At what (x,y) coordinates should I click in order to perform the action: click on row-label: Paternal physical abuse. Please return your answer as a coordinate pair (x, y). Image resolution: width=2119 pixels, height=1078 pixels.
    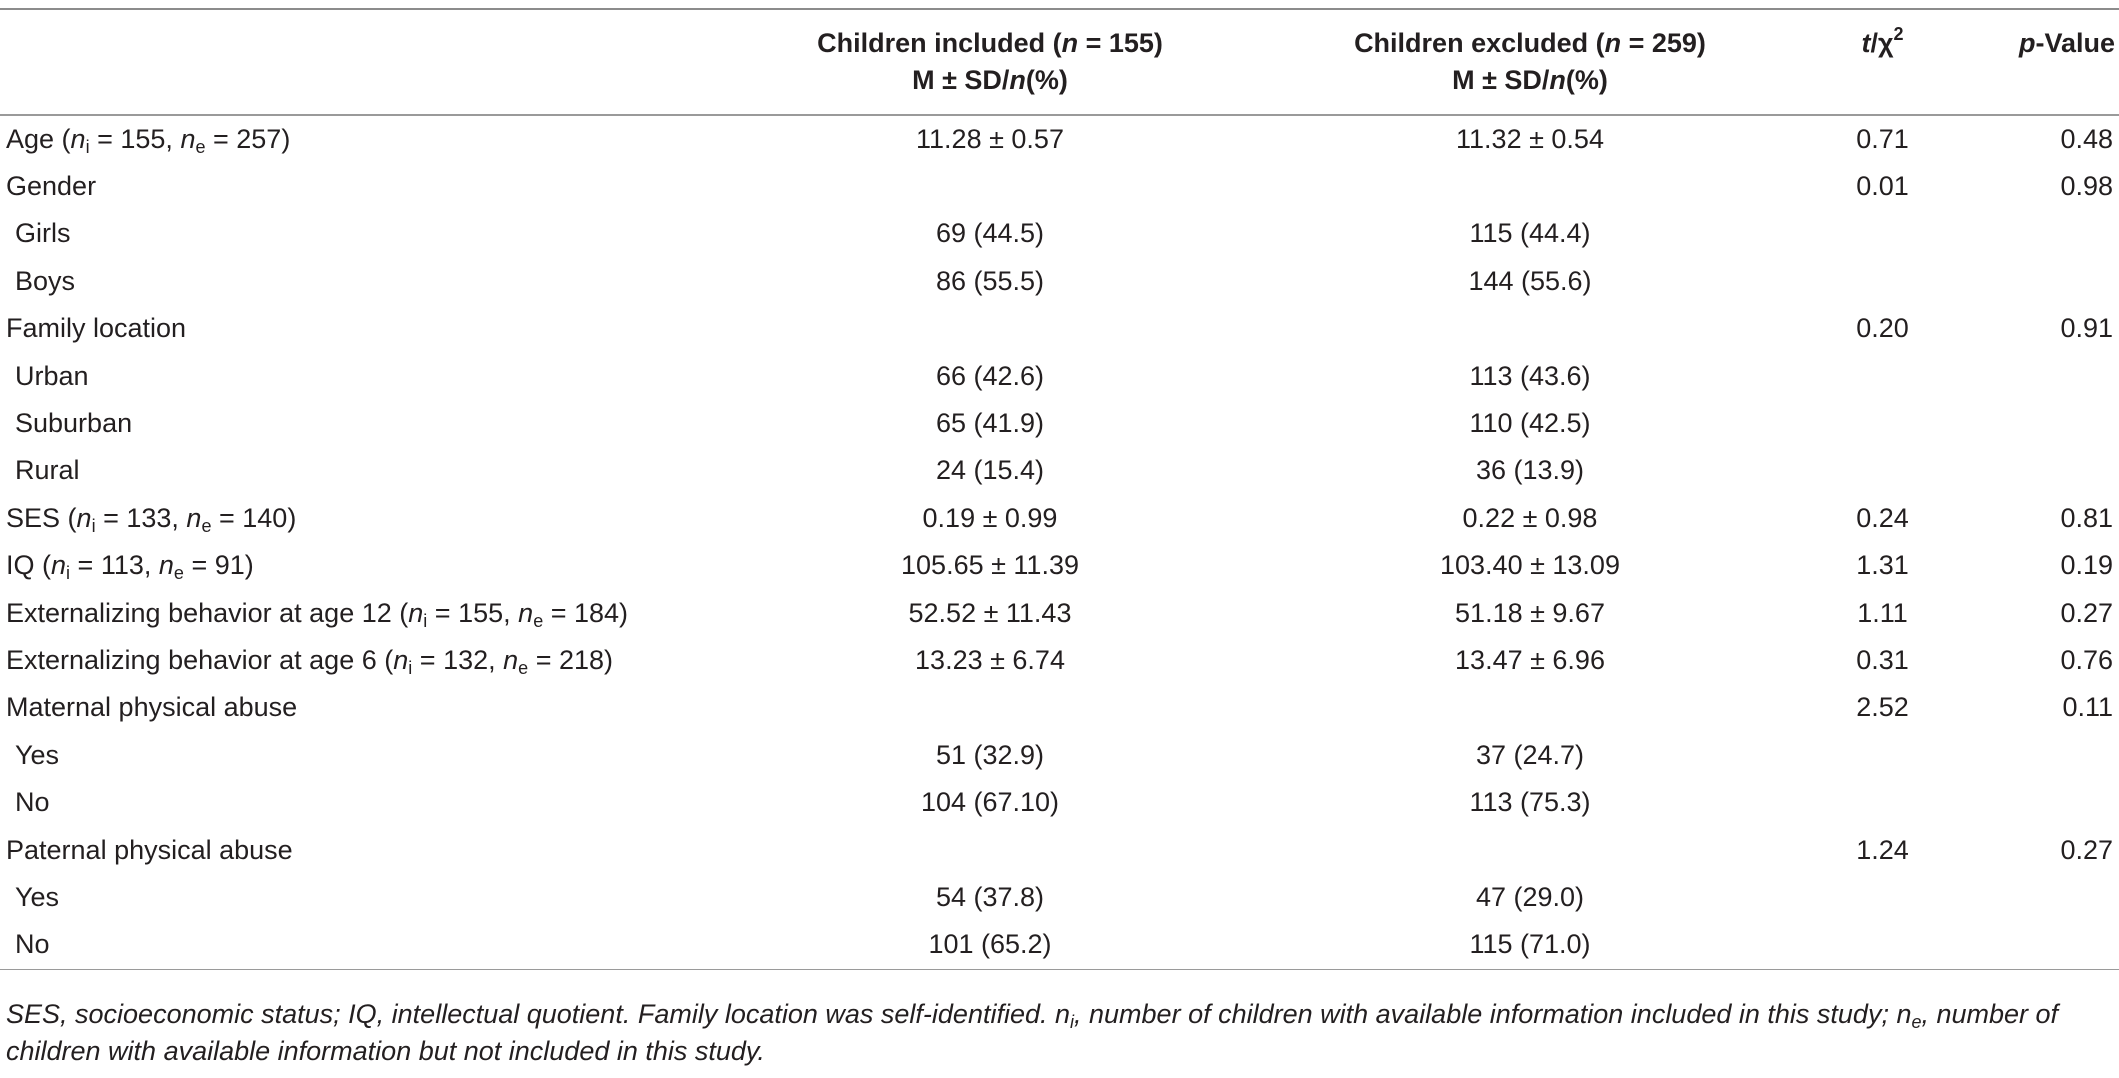
    Looking at the image, I should click on (149, 849).